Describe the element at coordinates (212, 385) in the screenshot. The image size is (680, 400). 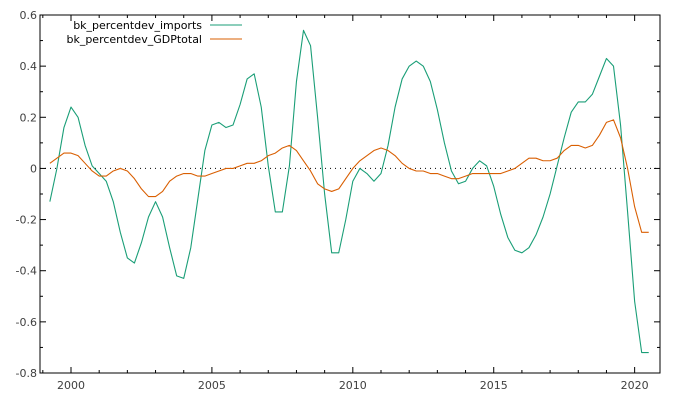
I see `x-tick-label: 2005` at that location.